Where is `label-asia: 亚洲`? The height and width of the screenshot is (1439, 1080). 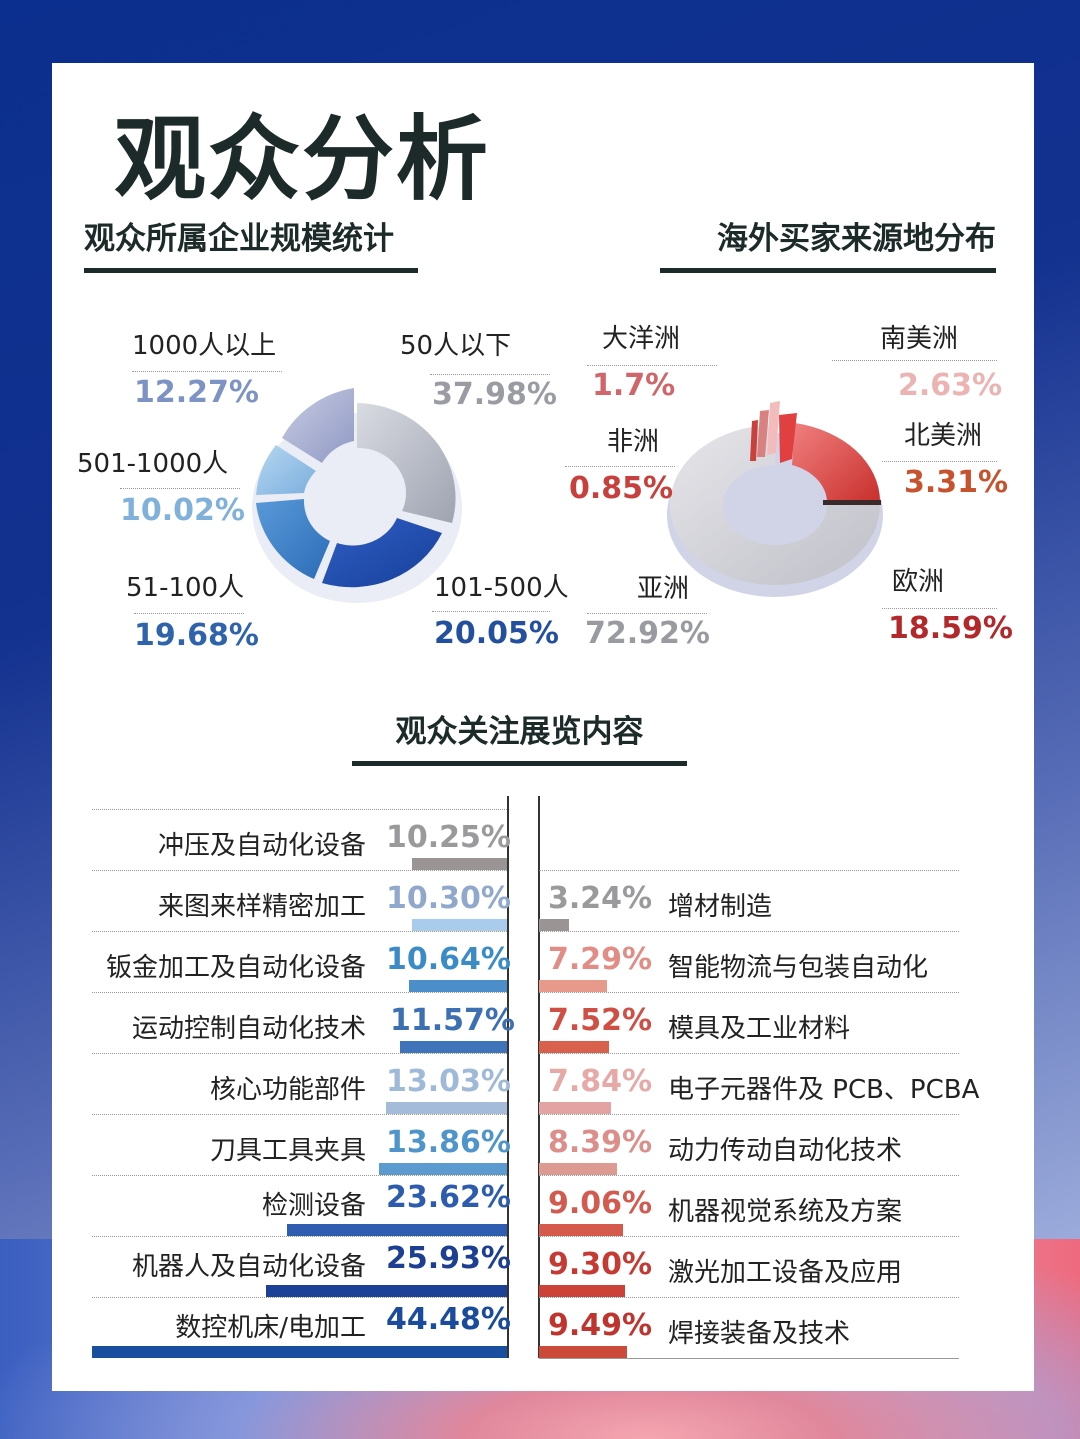
label-asia: 亚洲 is located at coordinates (663, 589).